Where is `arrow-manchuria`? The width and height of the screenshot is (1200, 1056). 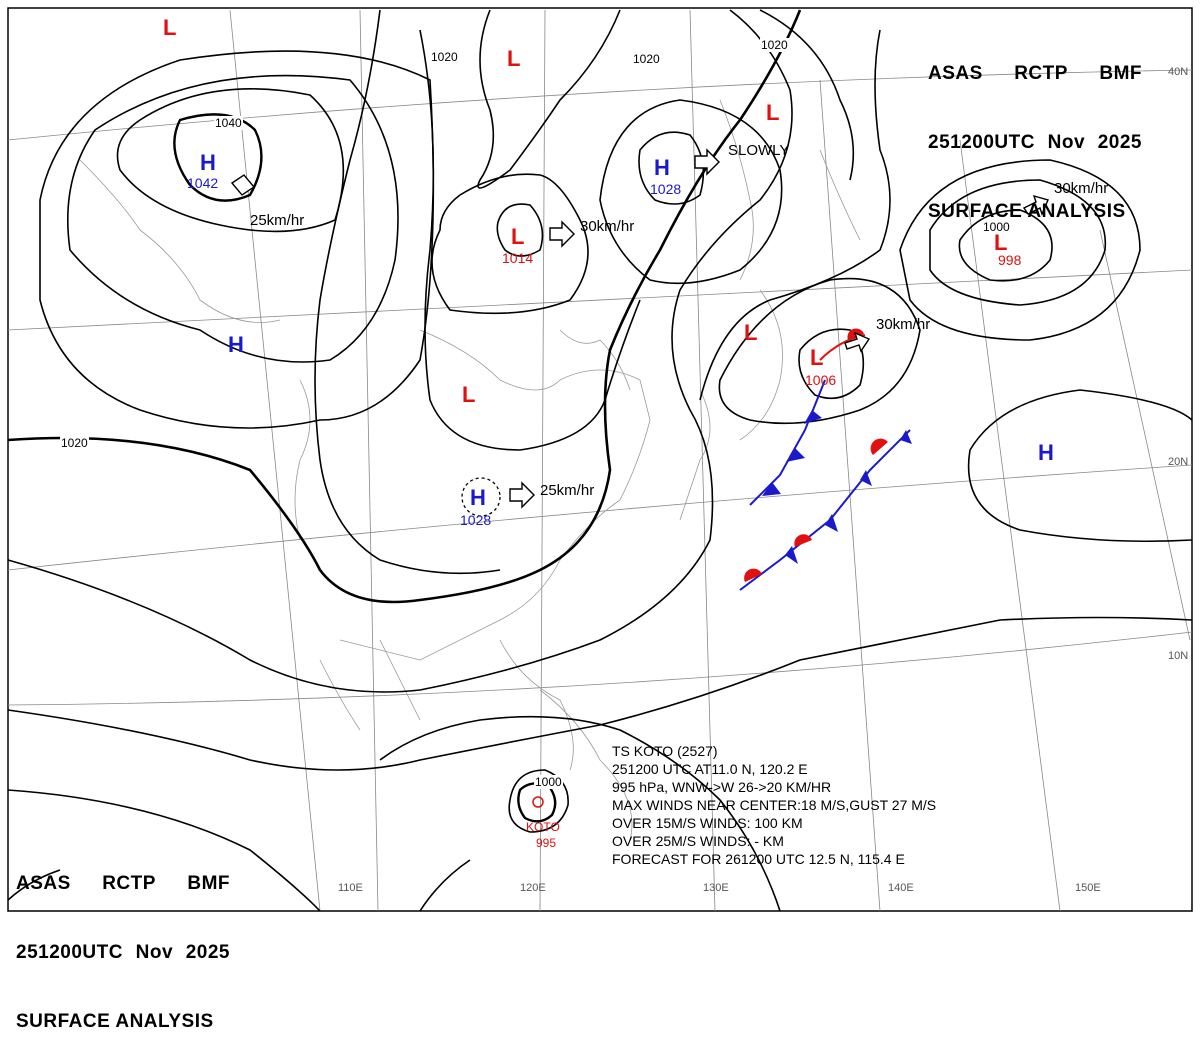
arrow-manchuria is located at coordinates (707, 162).